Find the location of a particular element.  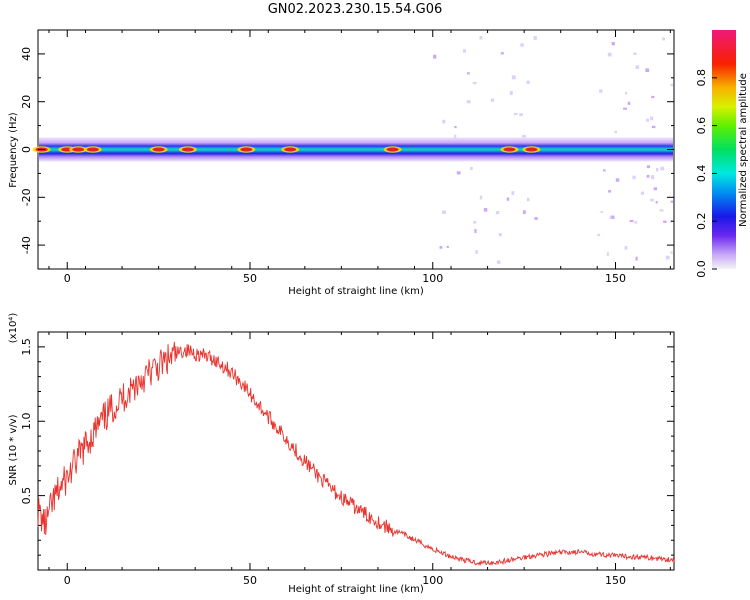

spectrogram-ytick-label: -20 is located at coordinates (26, 197).